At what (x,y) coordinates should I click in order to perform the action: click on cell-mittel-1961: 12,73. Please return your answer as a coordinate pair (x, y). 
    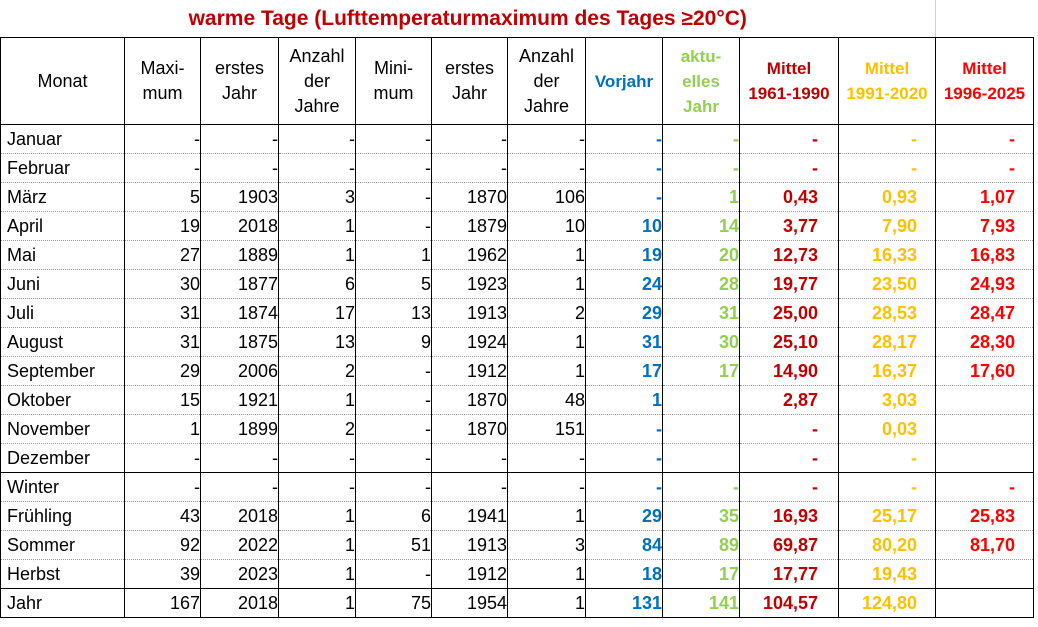
    Looking at the image, I should click on (789, 255).